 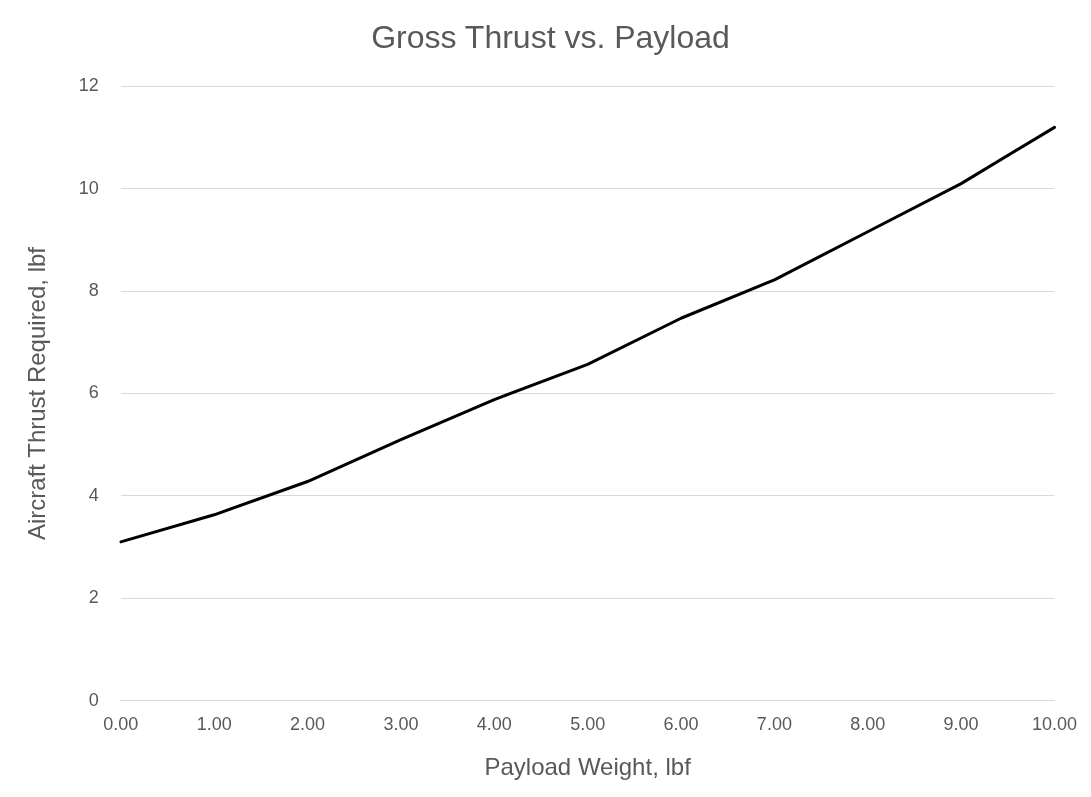 I want to click on x-tick-label: 1.00, so click(x=214, y=724).